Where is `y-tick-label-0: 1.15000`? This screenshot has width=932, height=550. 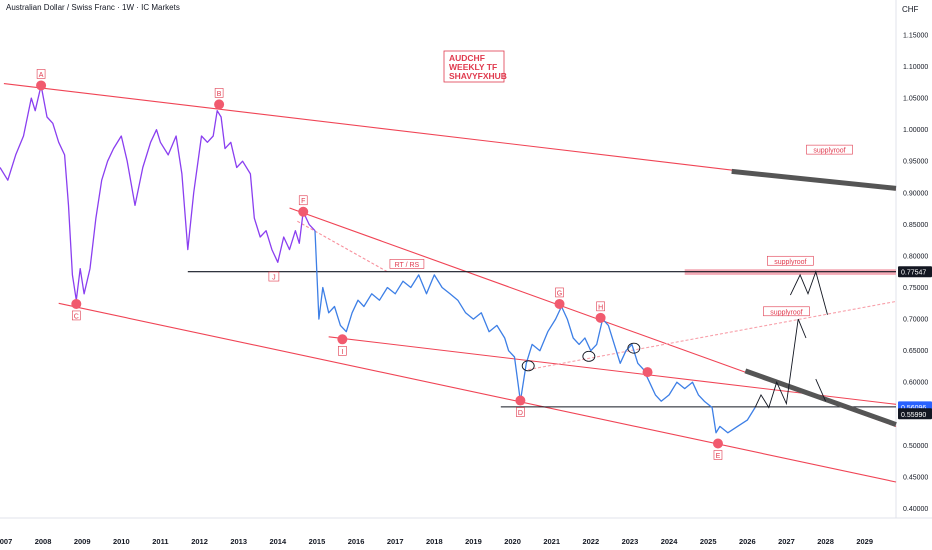
y-tick-label-0: 1.15000 is located at coordinates (915, 35).